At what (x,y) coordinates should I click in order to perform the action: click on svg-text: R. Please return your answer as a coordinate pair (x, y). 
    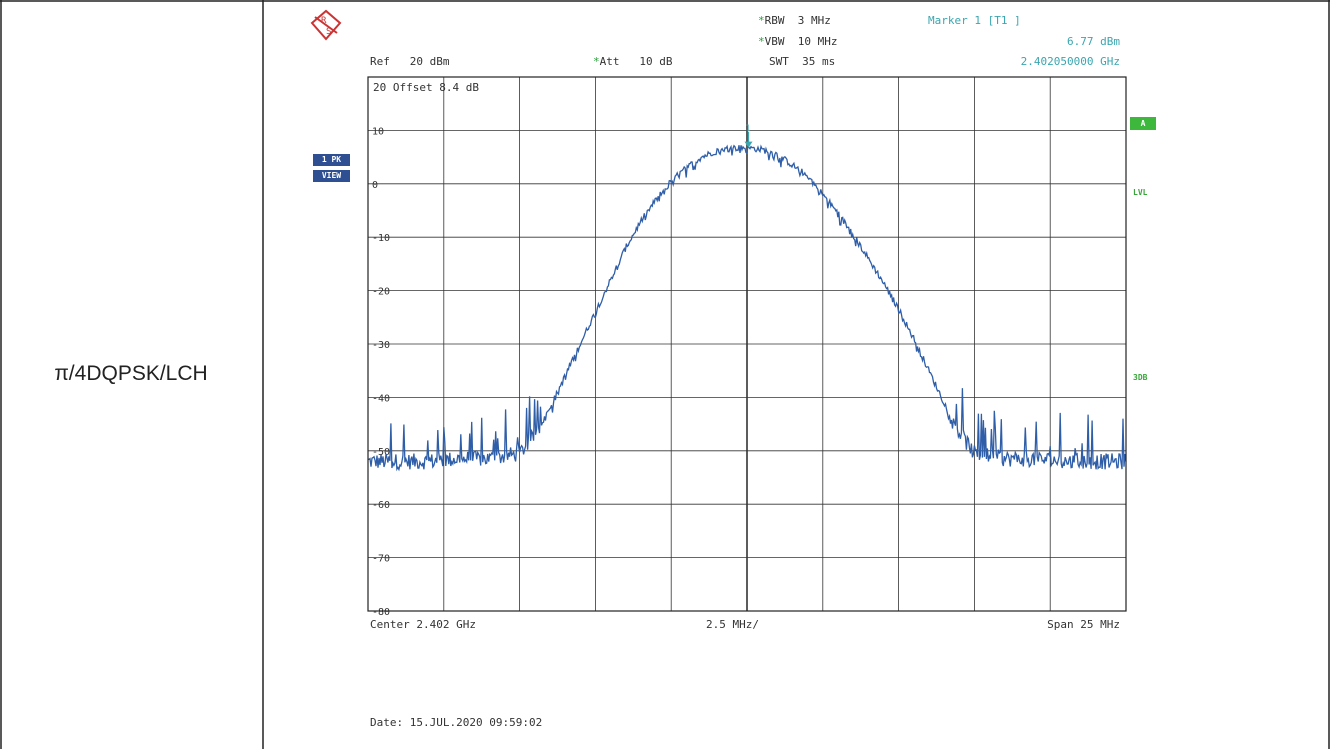
    Looking at the image, I should click on (324, 21).